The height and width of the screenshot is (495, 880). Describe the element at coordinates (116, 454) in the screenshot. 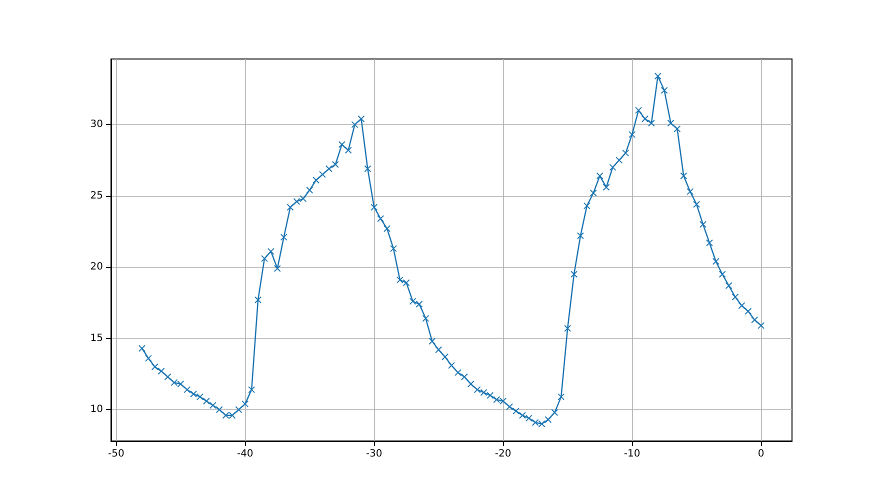

I see `x-tick-label: -50` at that location.